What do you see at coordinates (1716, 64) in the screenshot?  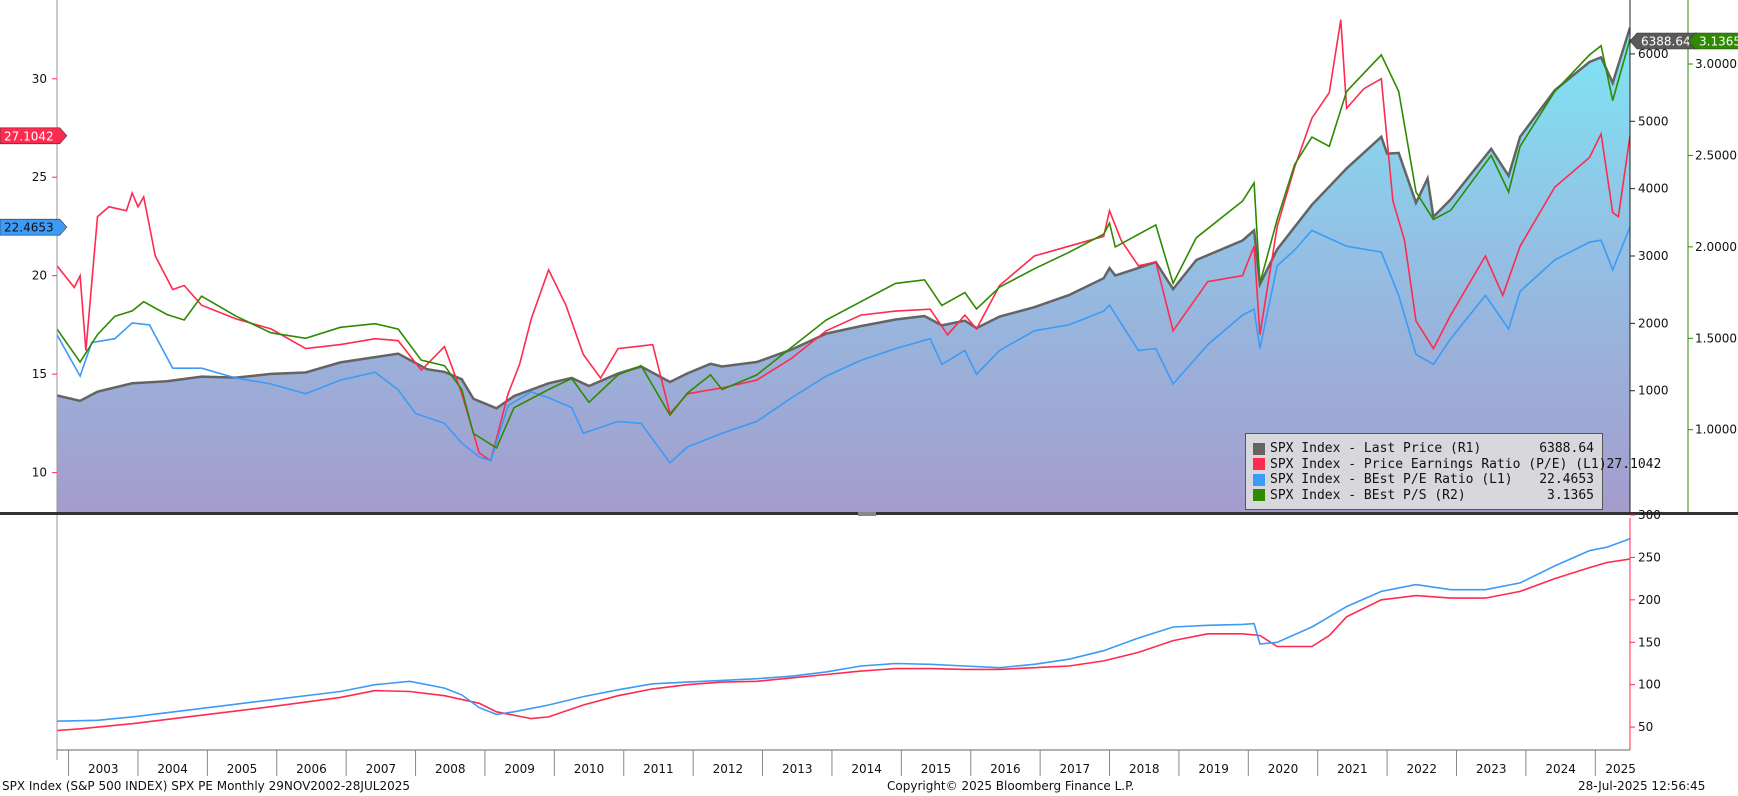 I see `right-axis-2-tick-label: 3.0000` at bounding box center [1716, 64].